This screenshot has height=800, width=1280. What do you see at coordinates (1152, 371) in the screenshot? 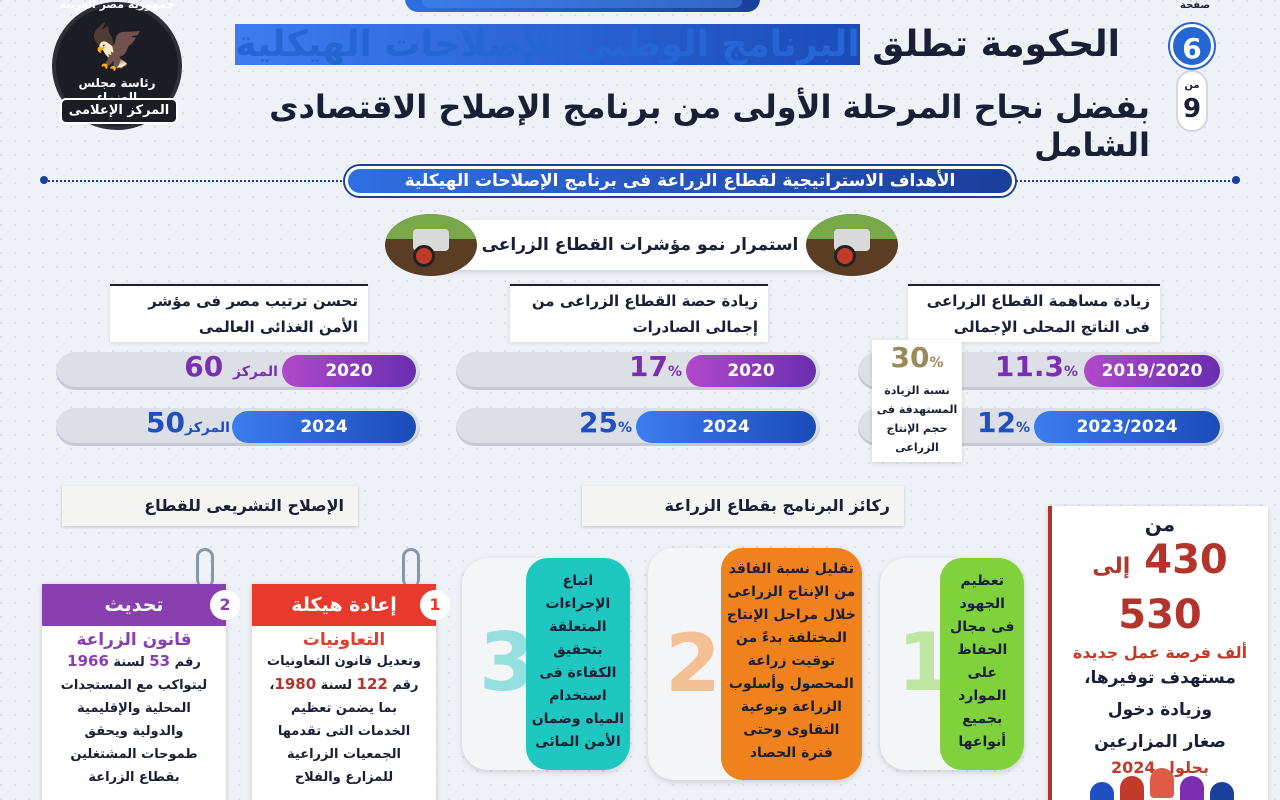
I see `gdp-year-1: 2019/2020` at bounding box center [1152, 371].